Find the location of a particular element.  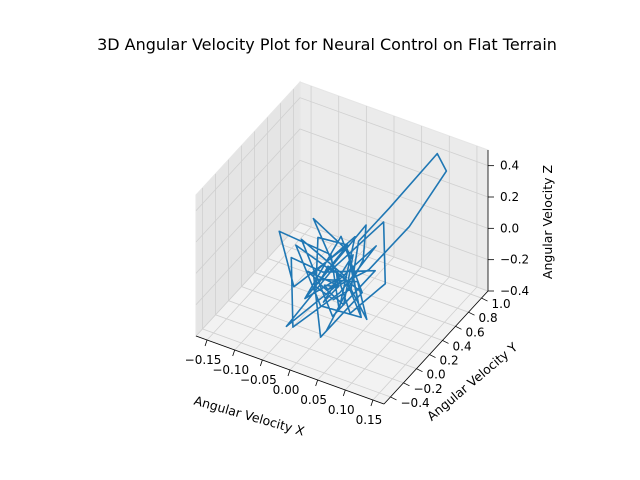

x-tick-label: 0.10 is located at coordinates (341, 410).